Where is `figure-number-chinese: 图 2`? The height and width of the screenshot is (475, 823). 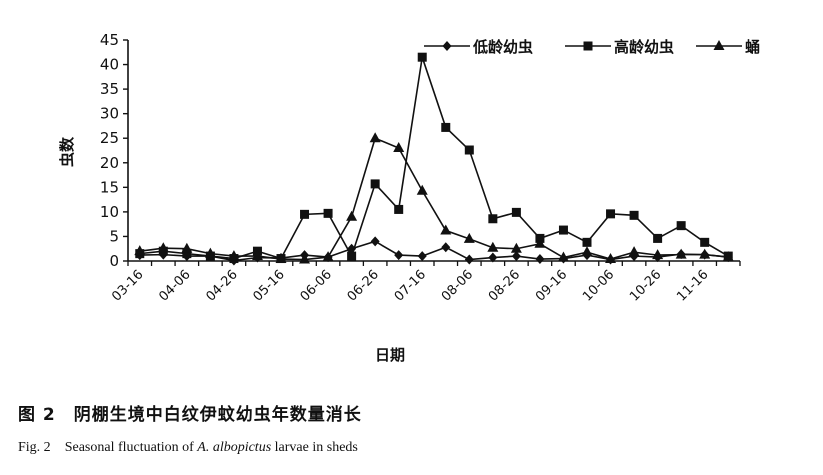 figure-number-chinese: 图 2 is located at coordinates (37, 415).